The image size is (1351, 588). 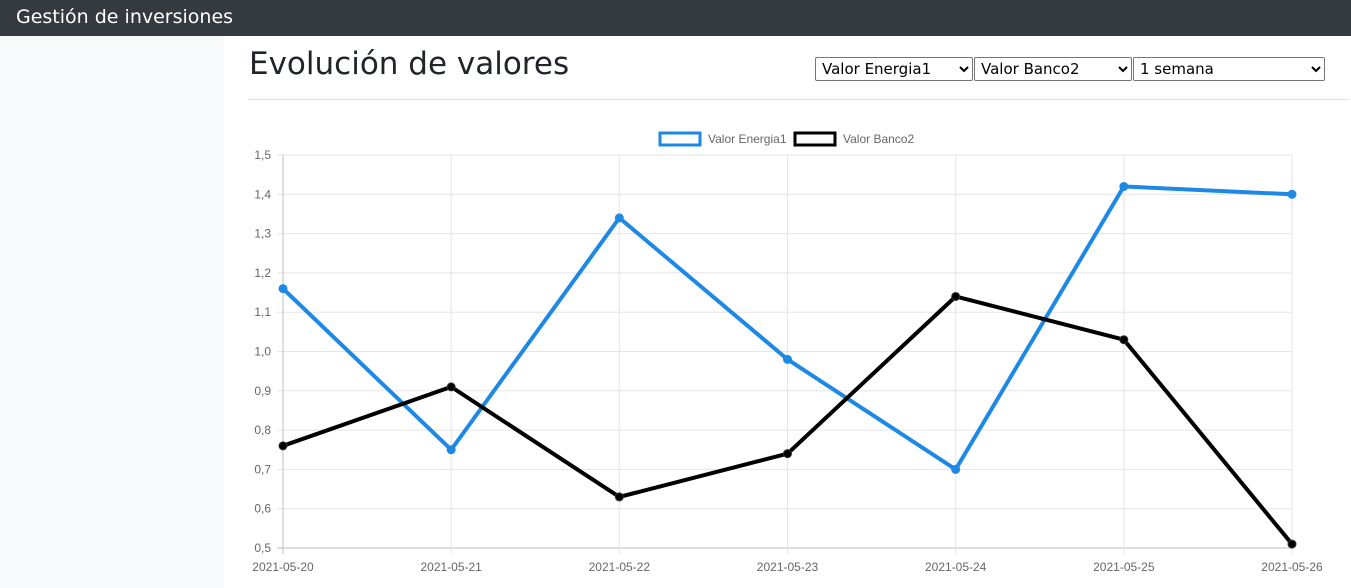 What do you see at coordinates (262, 430) in the screenshot?
I see `y-tick-label: 0,8` at bounding box center [262, 430].